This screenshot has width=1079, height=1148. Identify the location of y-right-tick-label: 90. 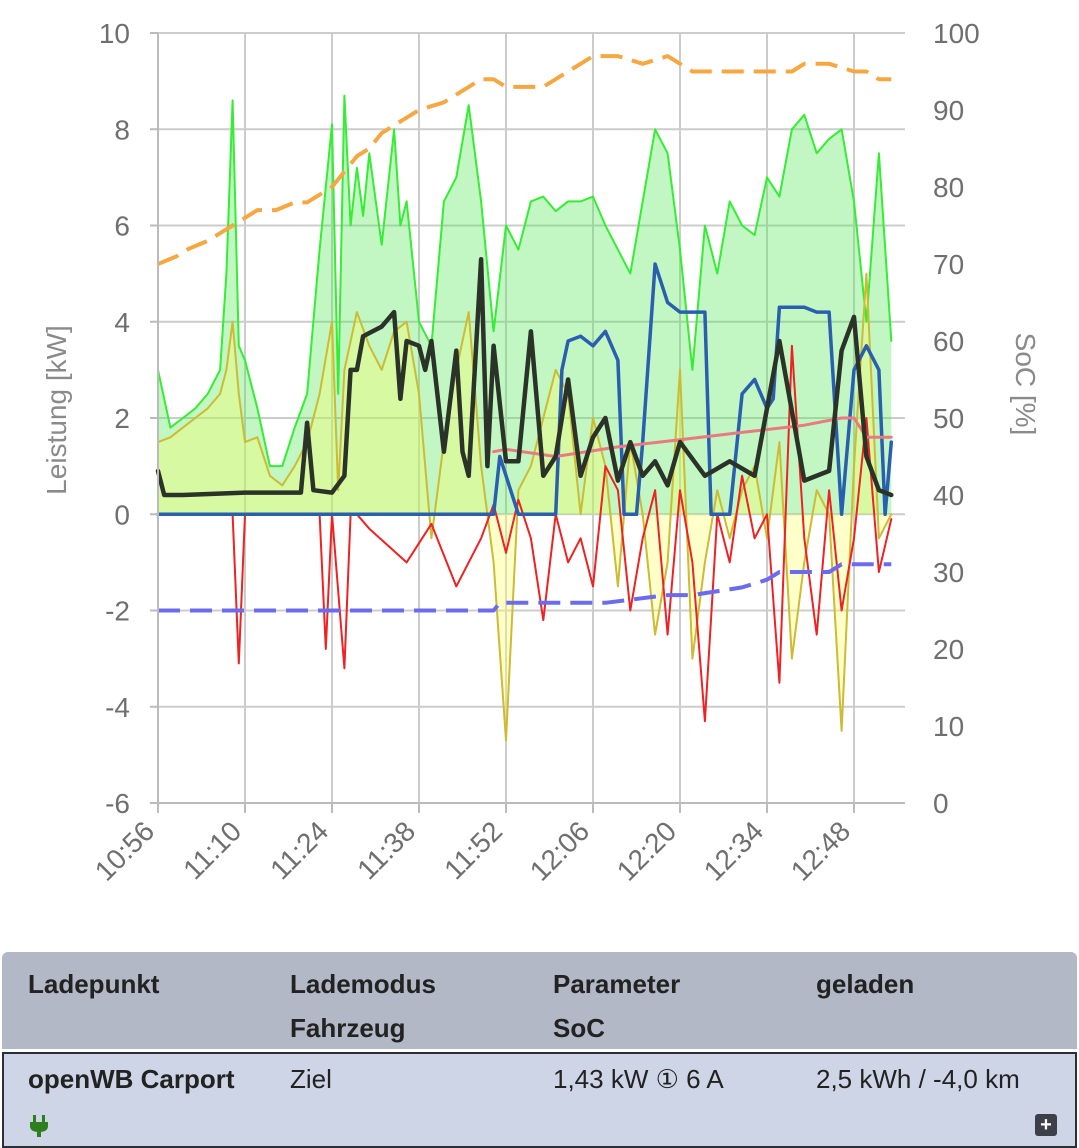
(948, 110).